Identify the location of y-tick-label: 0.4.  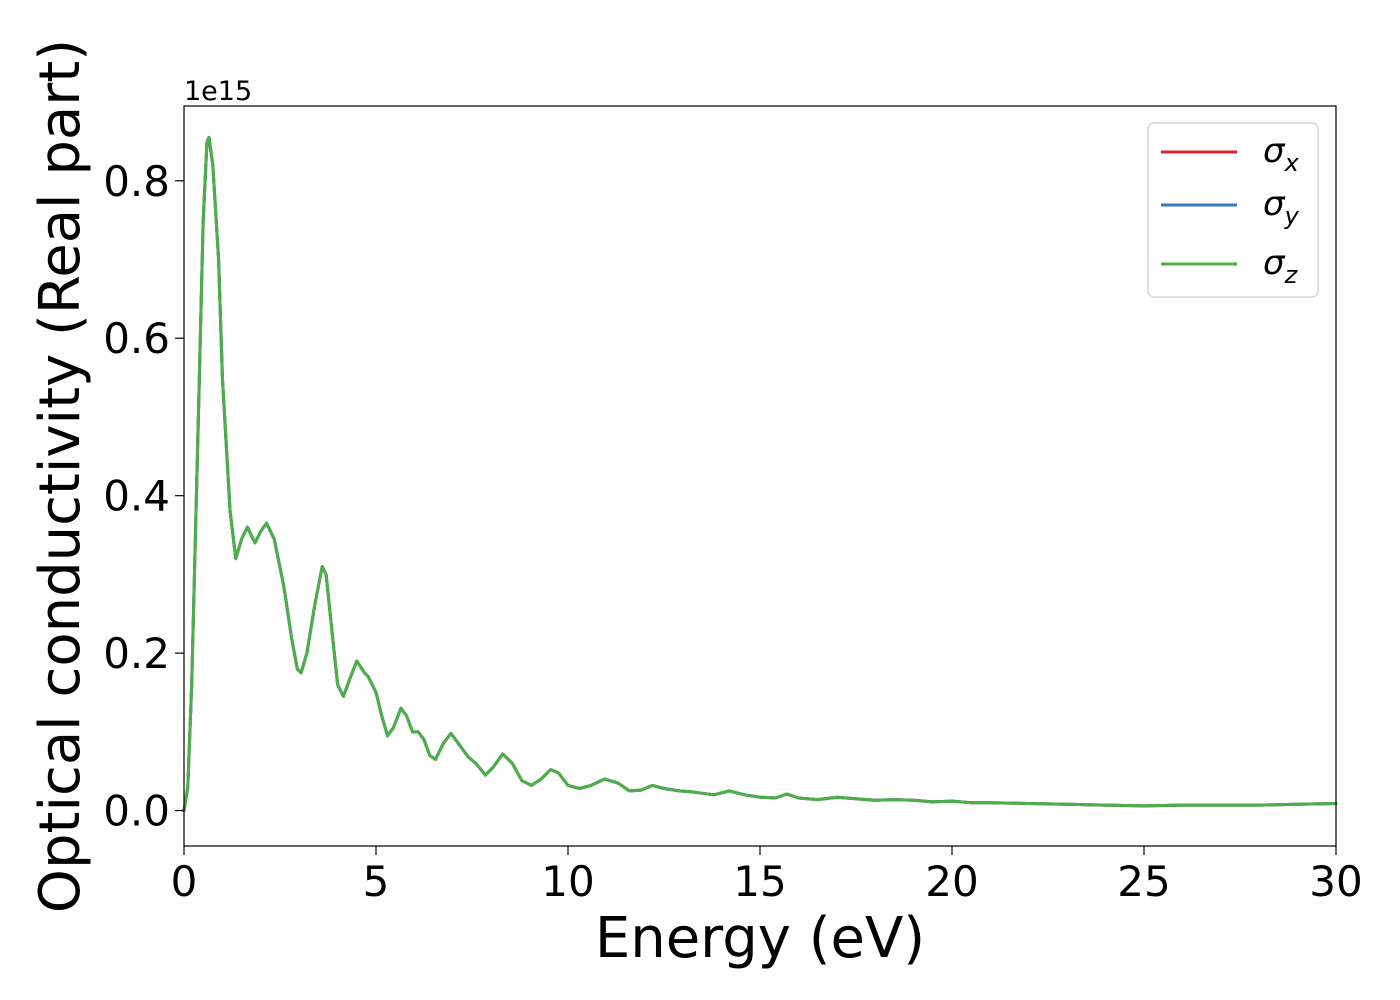
(136, 496).